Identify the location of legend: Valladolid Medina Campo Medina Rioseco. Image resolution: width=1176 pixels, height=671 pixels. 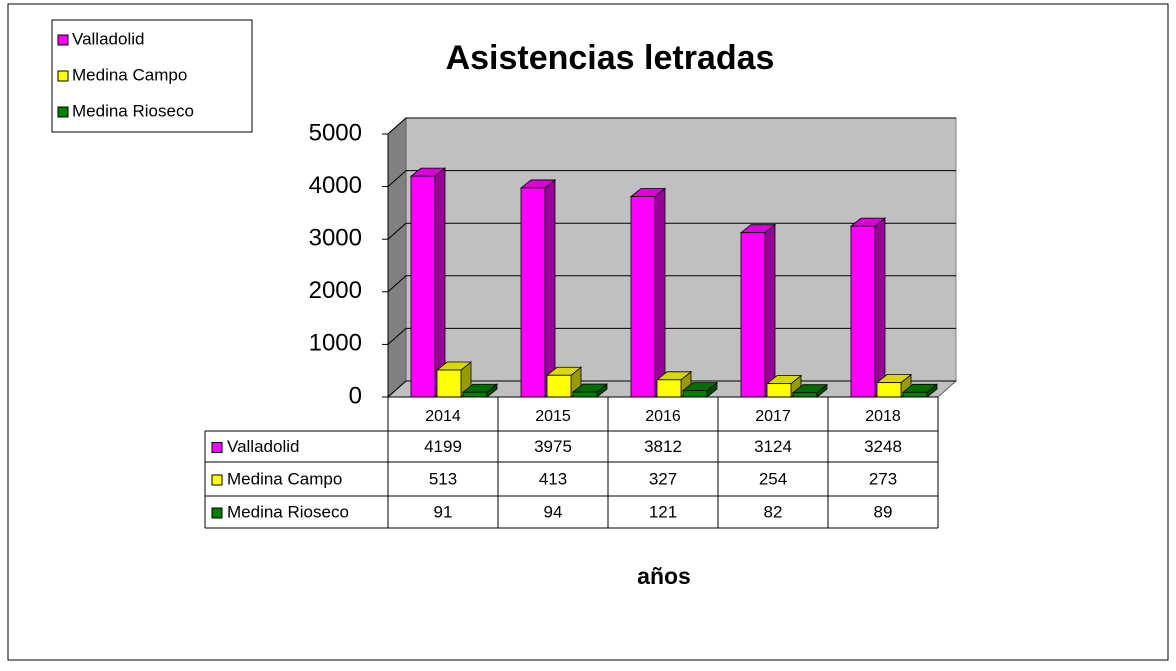
(152, 76).